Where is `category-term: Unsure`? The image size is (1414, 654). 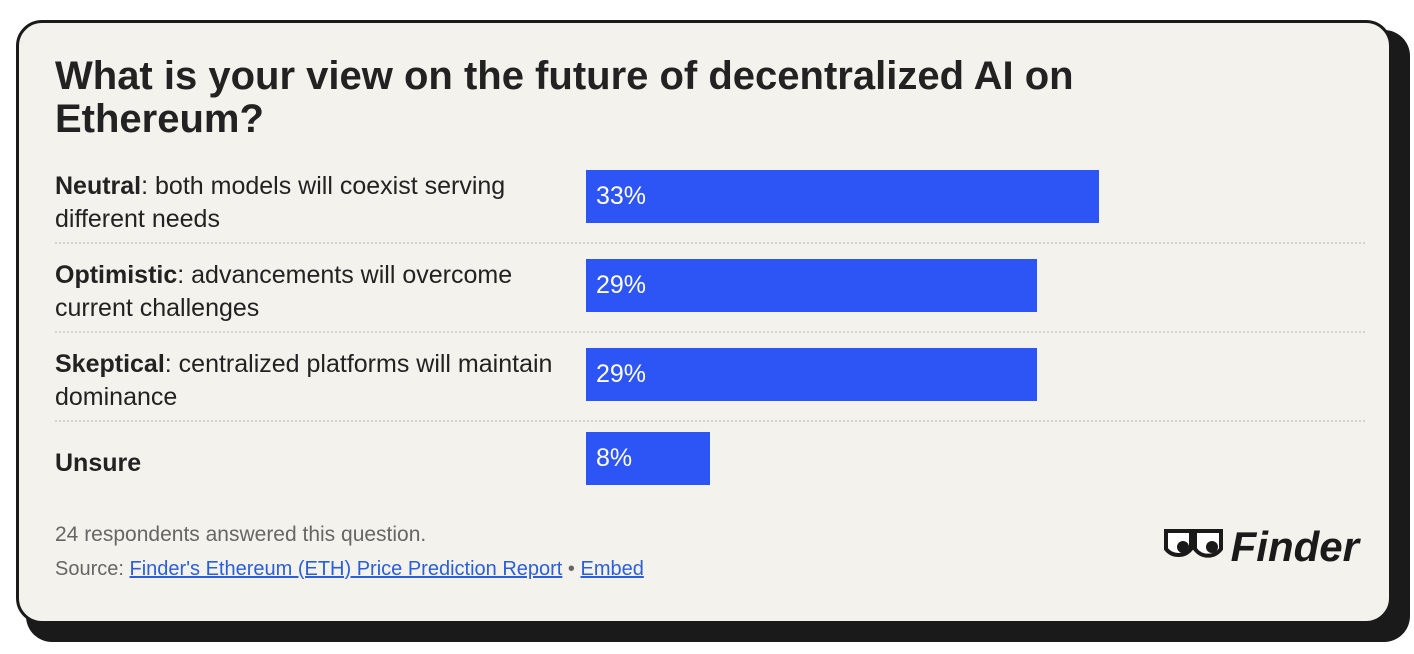 category-term: Unsure is located at coordinates (98, 463).